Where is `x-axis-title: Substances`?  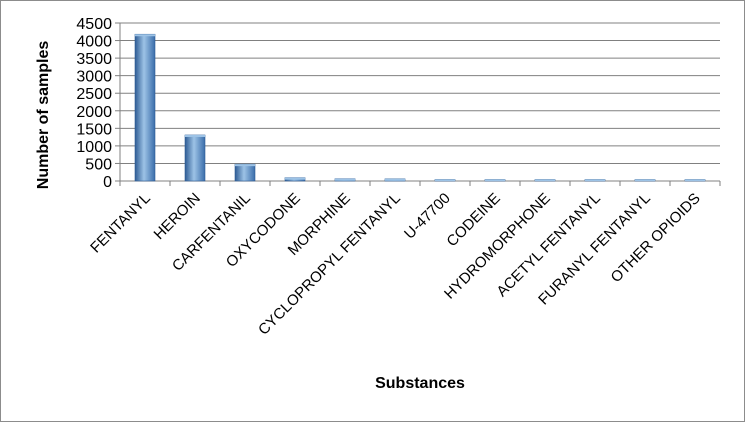 x-axis-title: Substances is located at coordinates (420, 383).